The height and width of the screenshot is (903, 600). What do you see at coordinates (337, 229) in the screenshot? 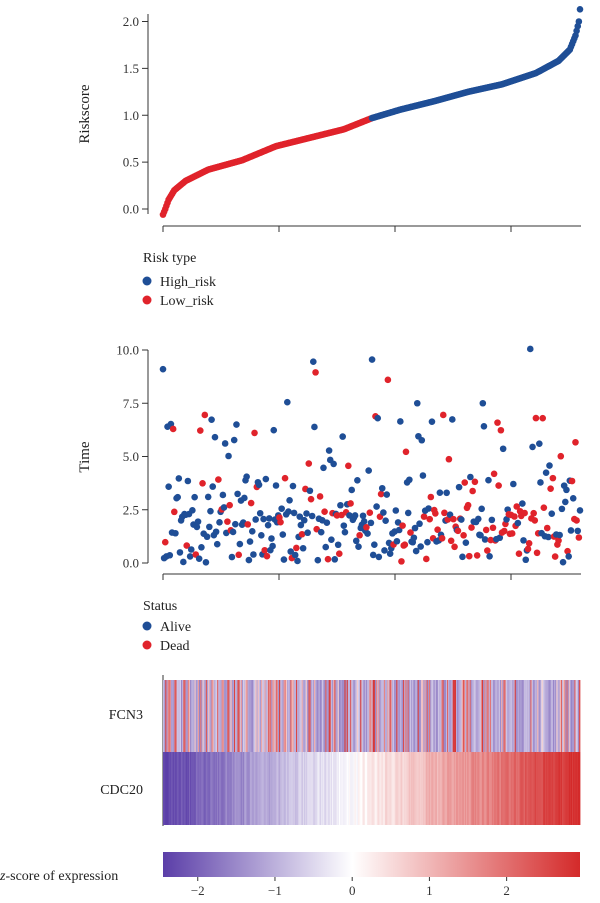
I see `riskscore-x-ticks` at bounding box center [337, 229].